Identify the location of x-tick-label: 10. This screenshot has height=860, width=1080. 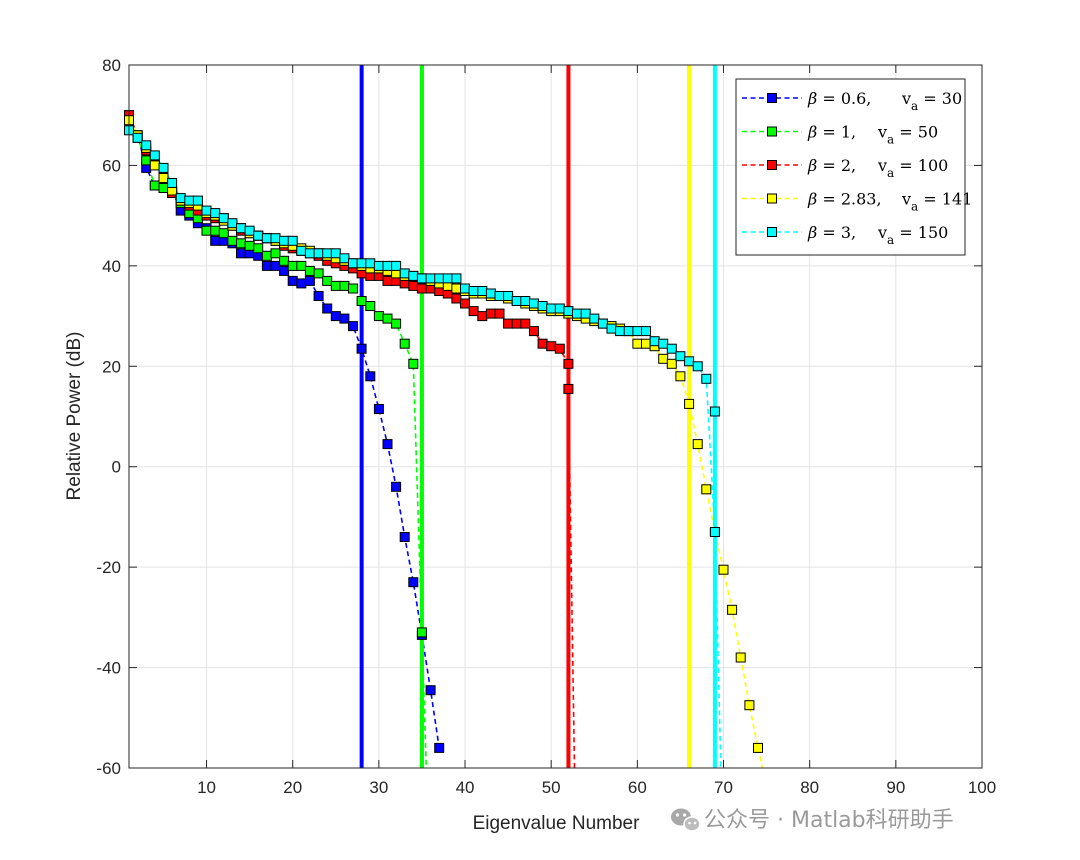
(206, 787).